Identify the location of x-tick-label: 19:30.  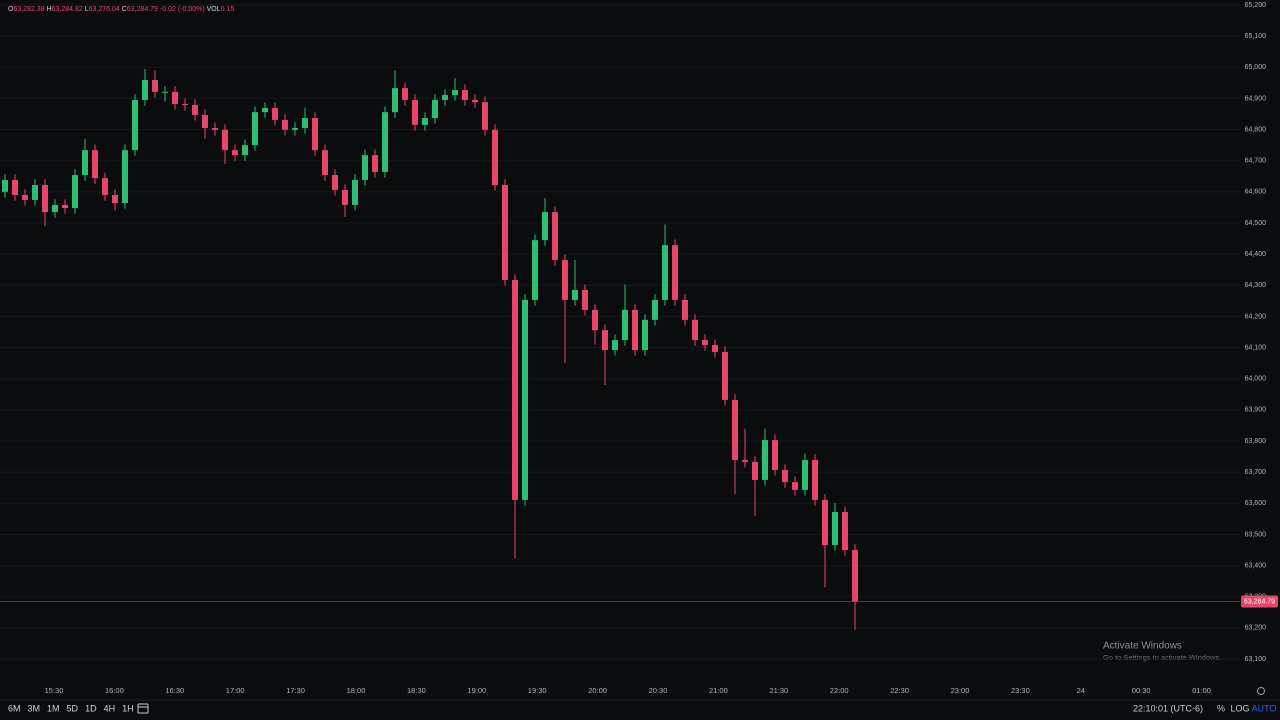
(537, 690).